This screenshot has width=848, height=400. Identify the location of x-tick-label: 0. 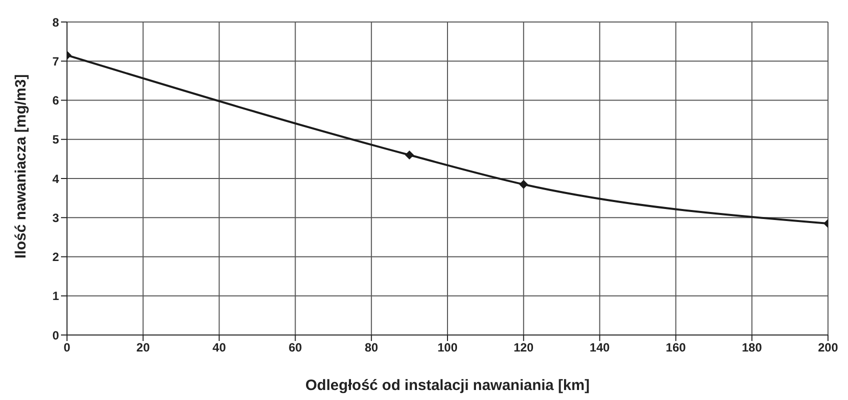
(67, 347).